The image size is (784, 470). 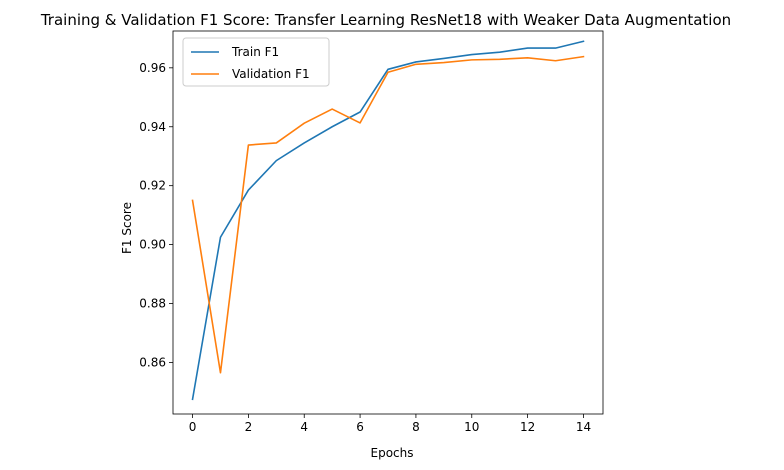 What do you see at coordinates (360, 427) in the screenshot?
I see `x-tick-label: 6` at bounding box center [360, 427].